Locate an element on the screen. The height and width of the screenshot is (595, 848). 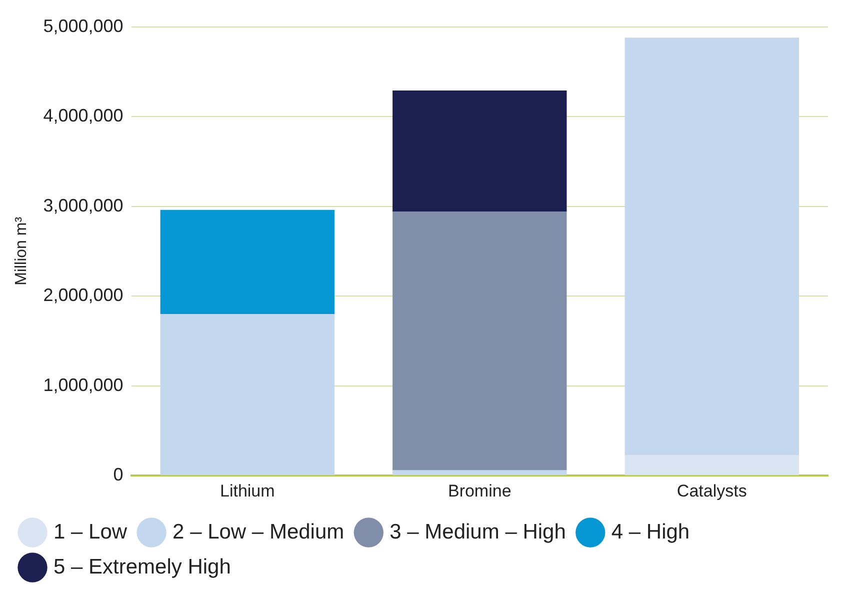
legend-label: 1 – Low is located at coordinates (91, 532).